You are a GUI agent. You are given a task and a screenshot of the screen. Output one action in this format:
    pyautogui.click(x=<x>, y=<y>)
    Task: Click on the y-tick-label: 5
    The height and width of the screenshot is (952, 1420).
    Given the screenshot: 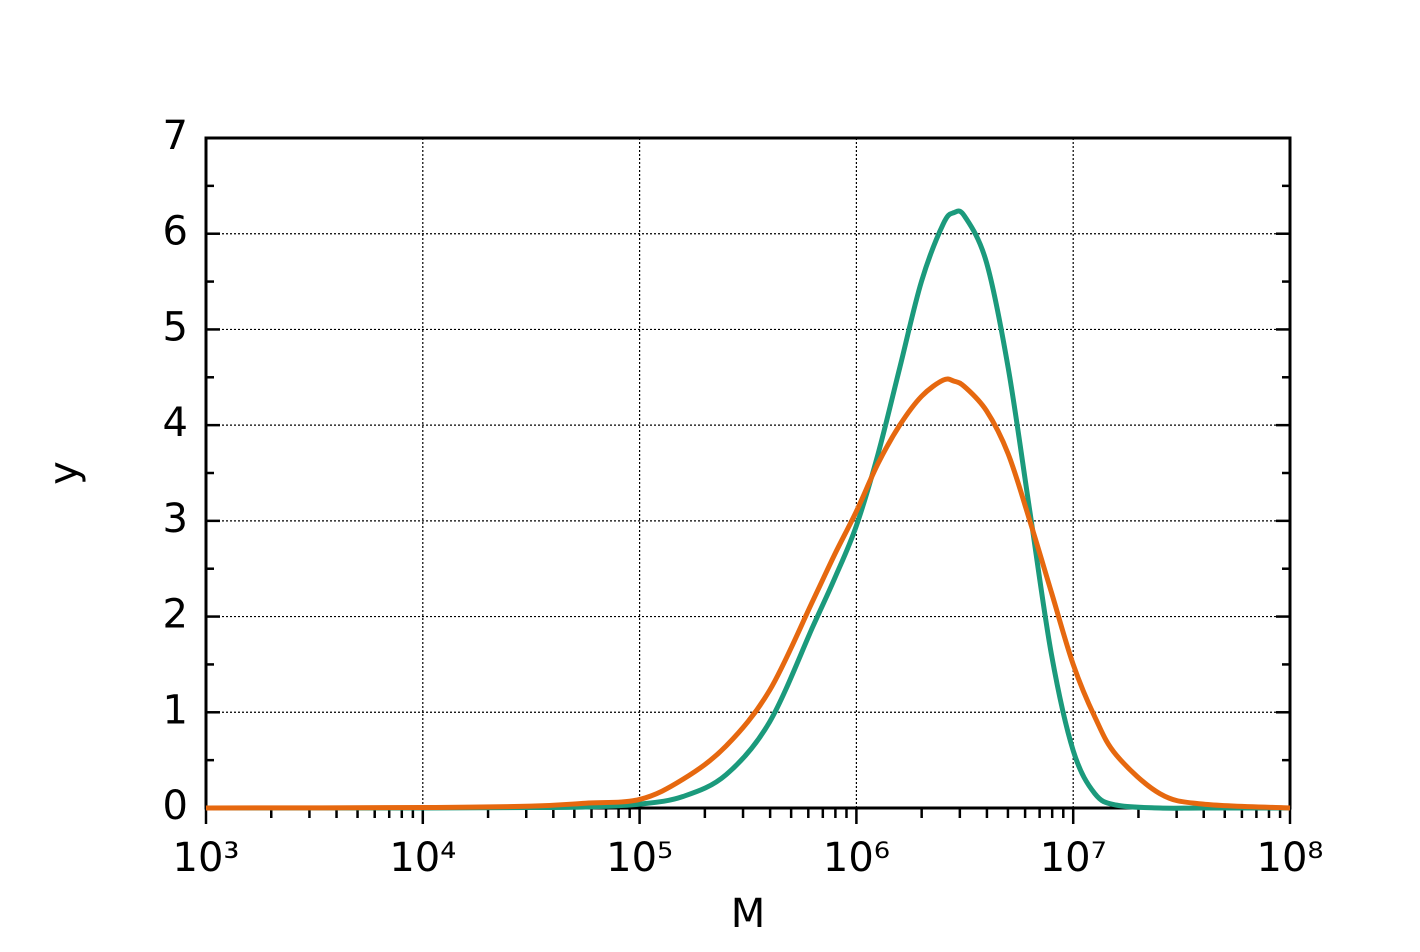 What is the action you would take?
    pyautogui.click(x=175, y=327)
    